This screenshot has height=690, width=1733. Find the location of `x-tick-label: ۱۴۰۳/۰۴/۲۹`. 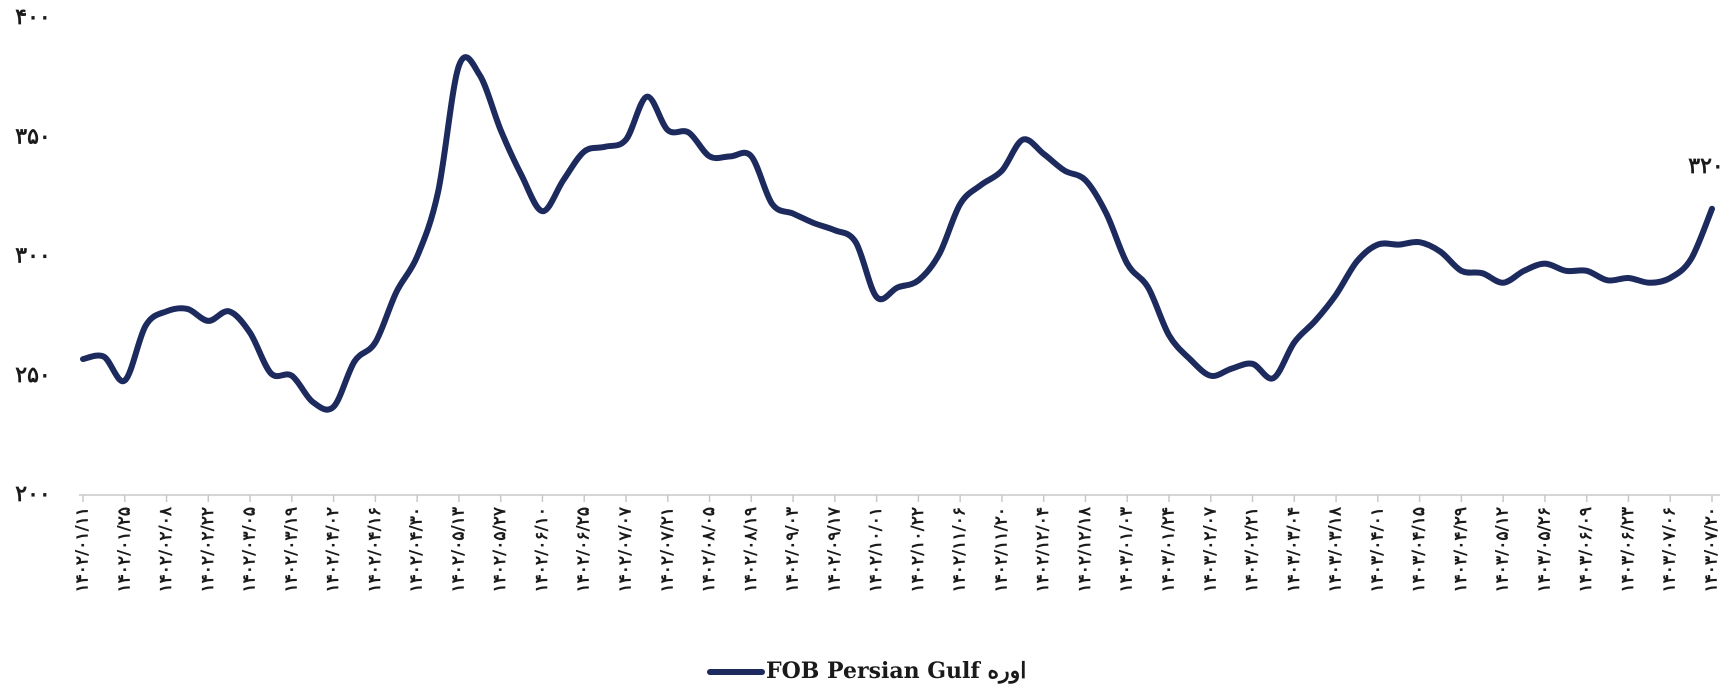

x-tick-label: ۱۴۰۳/۰۴/۲۹ is located at coordinates (1461, 549).